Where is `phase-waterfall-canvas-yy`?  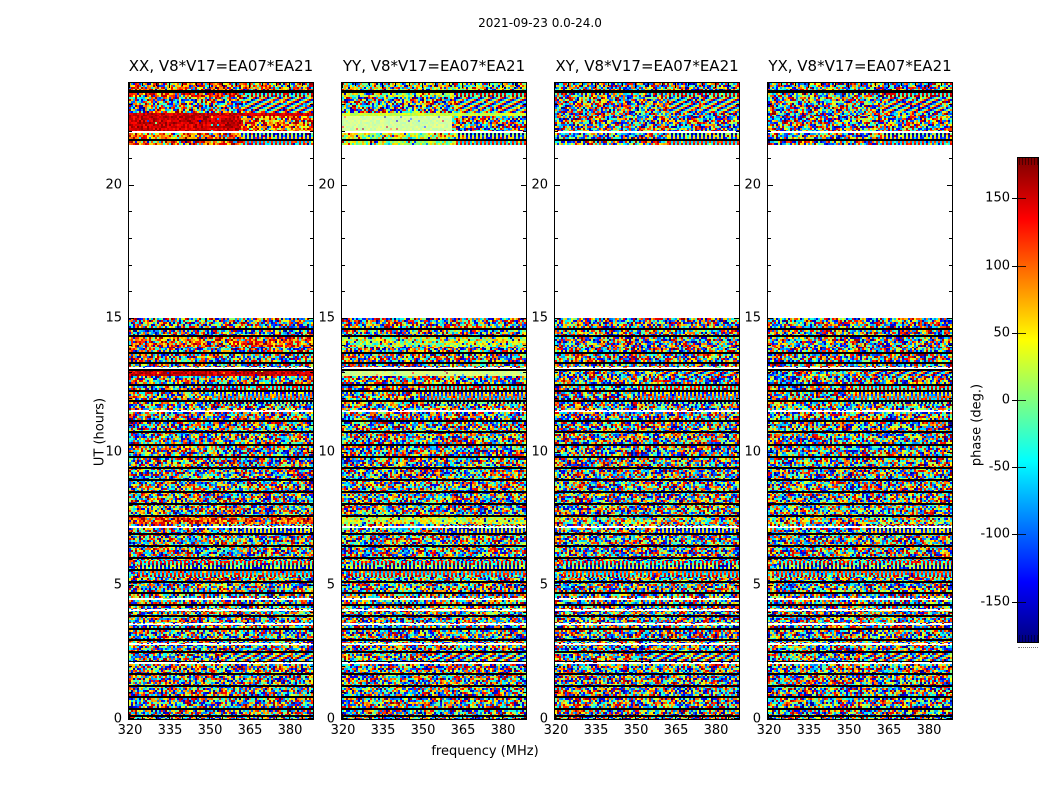
phase-waterfall-canvas-yy is located at coordinates (434, 401).